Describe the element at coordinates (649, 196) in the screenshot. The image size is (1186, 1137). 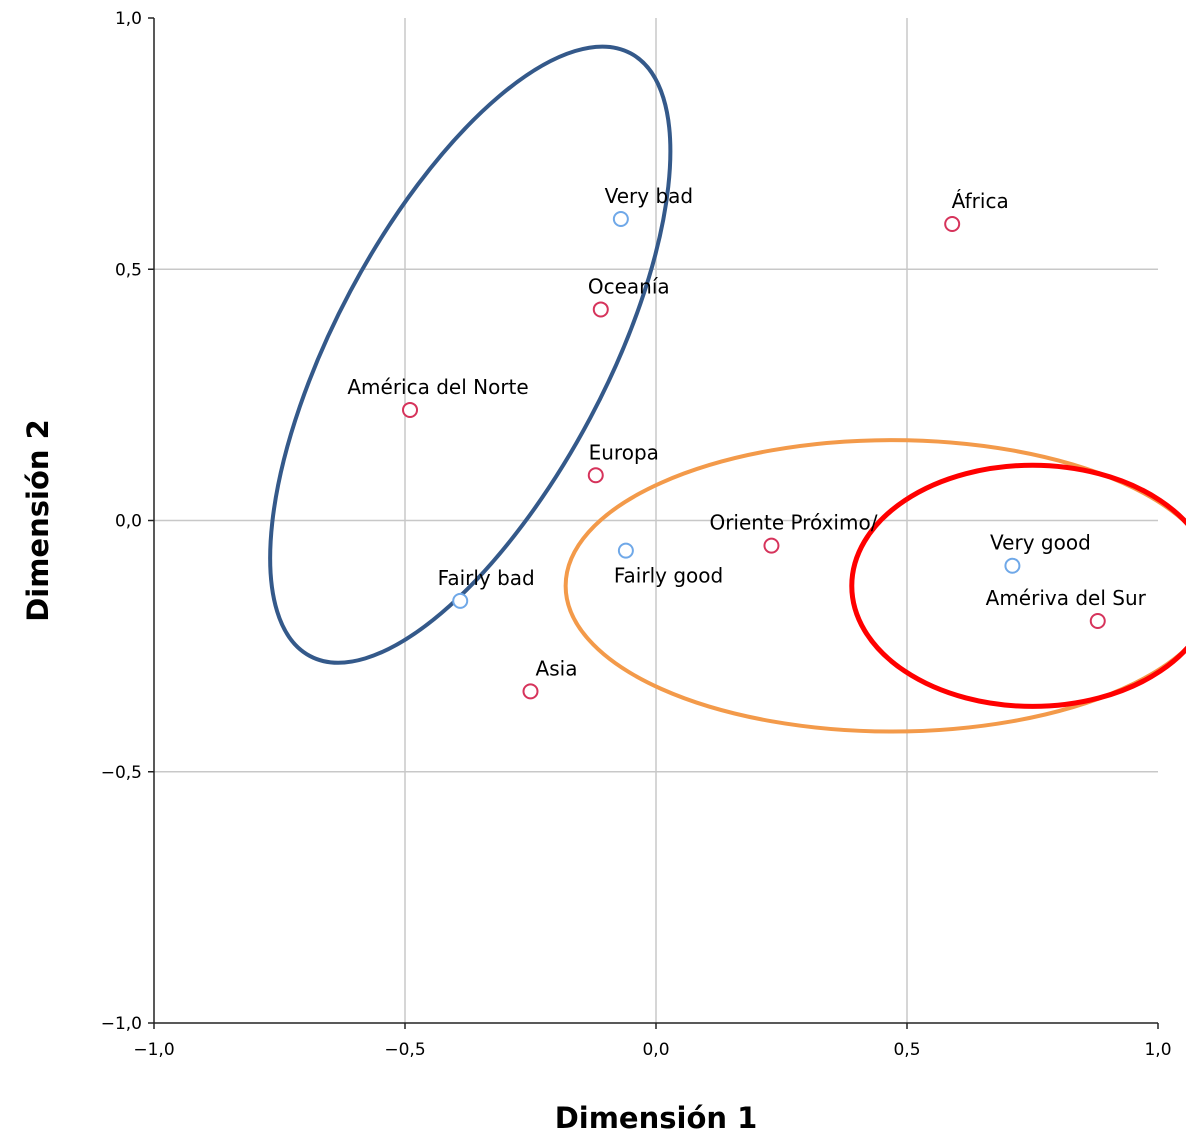
I see `point-label: Very bad` at that location.